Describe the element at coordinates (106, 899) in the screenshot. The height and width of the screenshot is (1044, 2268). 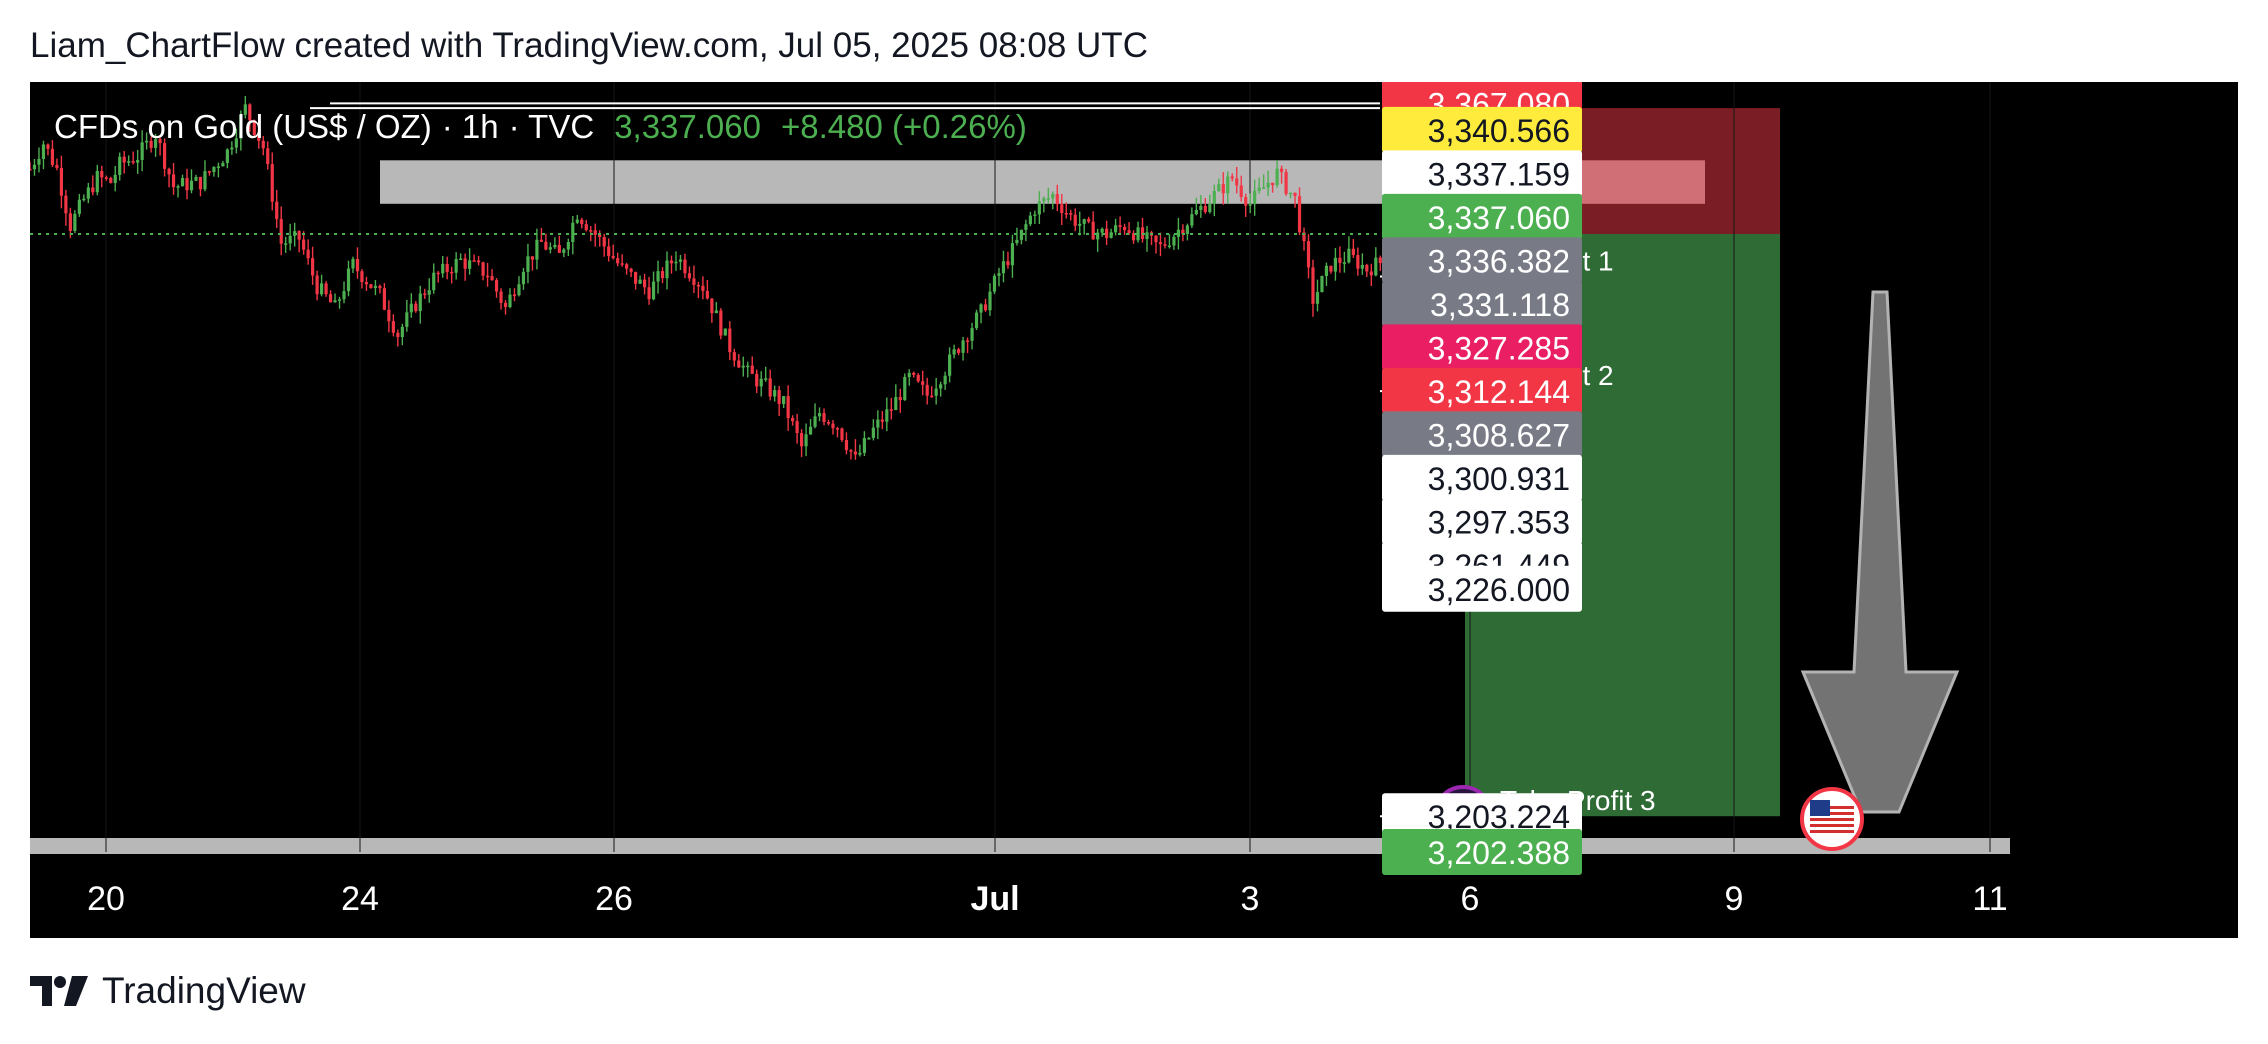
I see `x-tick-0: 20` at that location.